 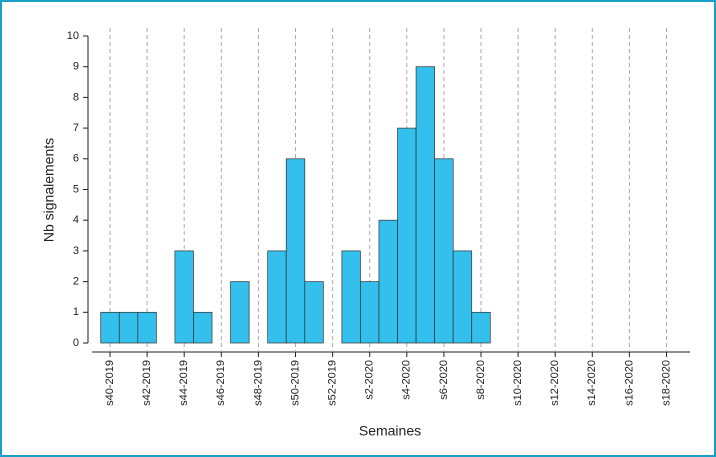 What do you see at coordinates (555, 383) in the screenshot?
I see `x-tick-label: s12-2020` at bounding box center [555, 383].